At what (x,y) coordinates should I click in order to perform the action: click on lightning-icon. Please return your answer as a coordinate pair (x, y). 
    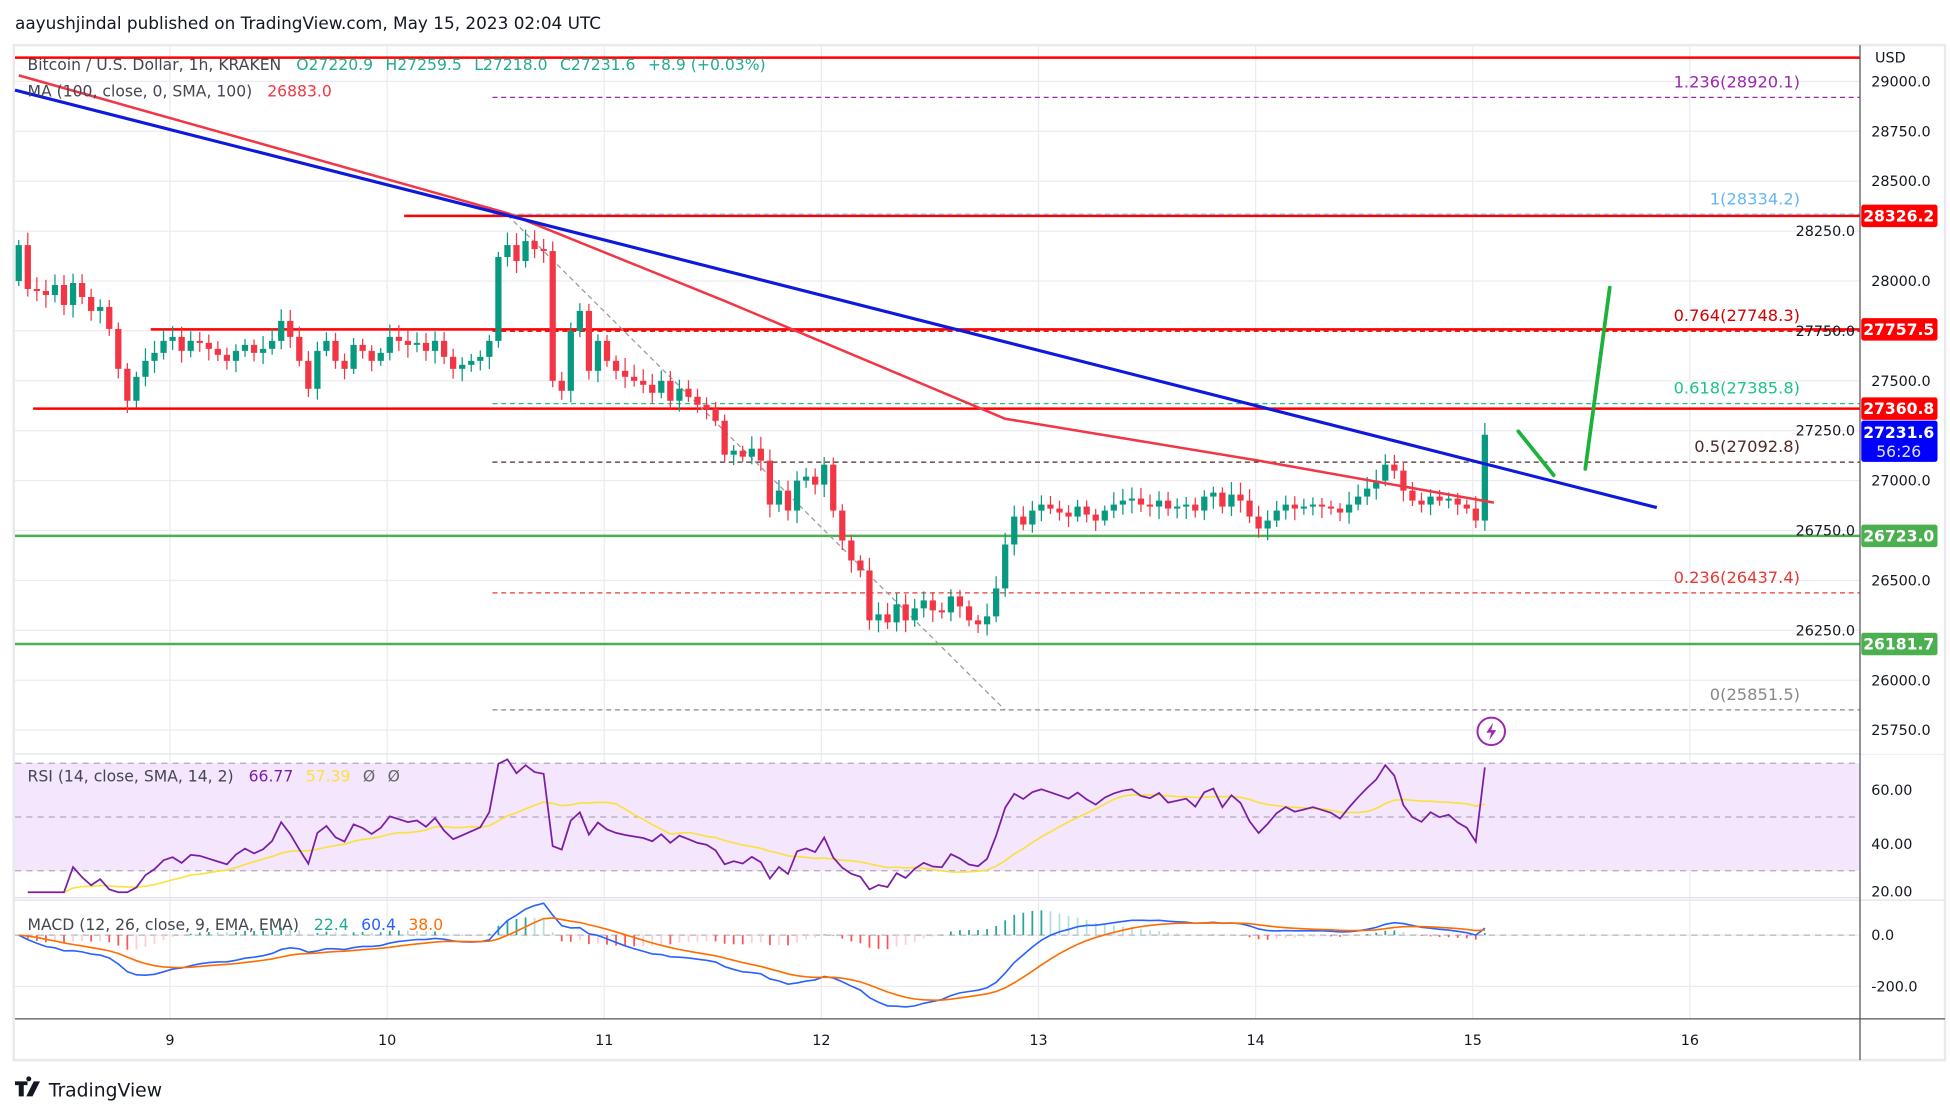
    Looking at the image, I should click on (1491, 731).